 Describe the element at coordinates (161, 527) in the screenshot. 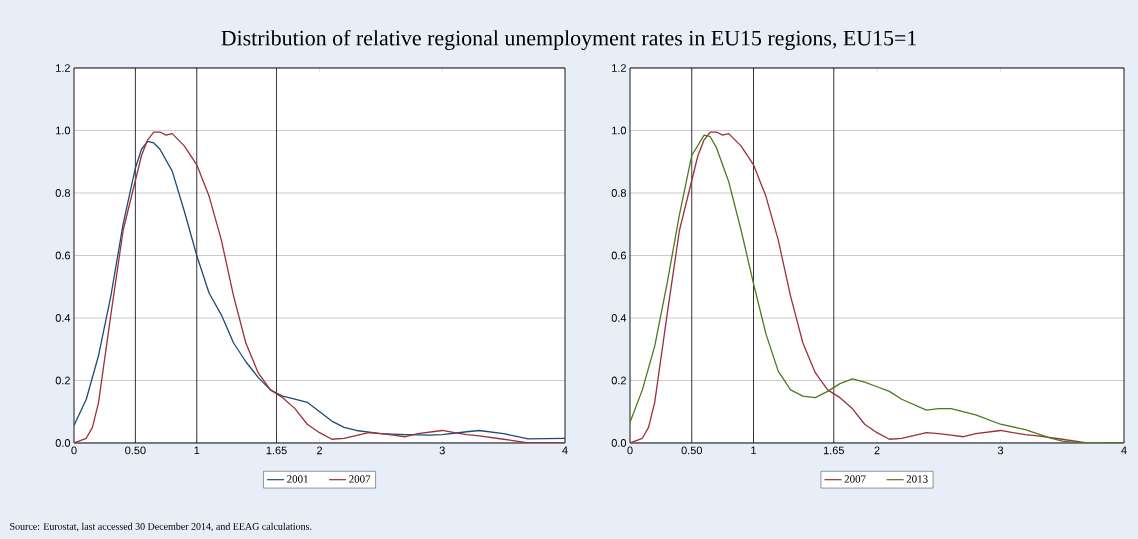

I see `source-note: Source: Eurostat, last accessed 30 December 2014, and EEAG calculations.` at that location.